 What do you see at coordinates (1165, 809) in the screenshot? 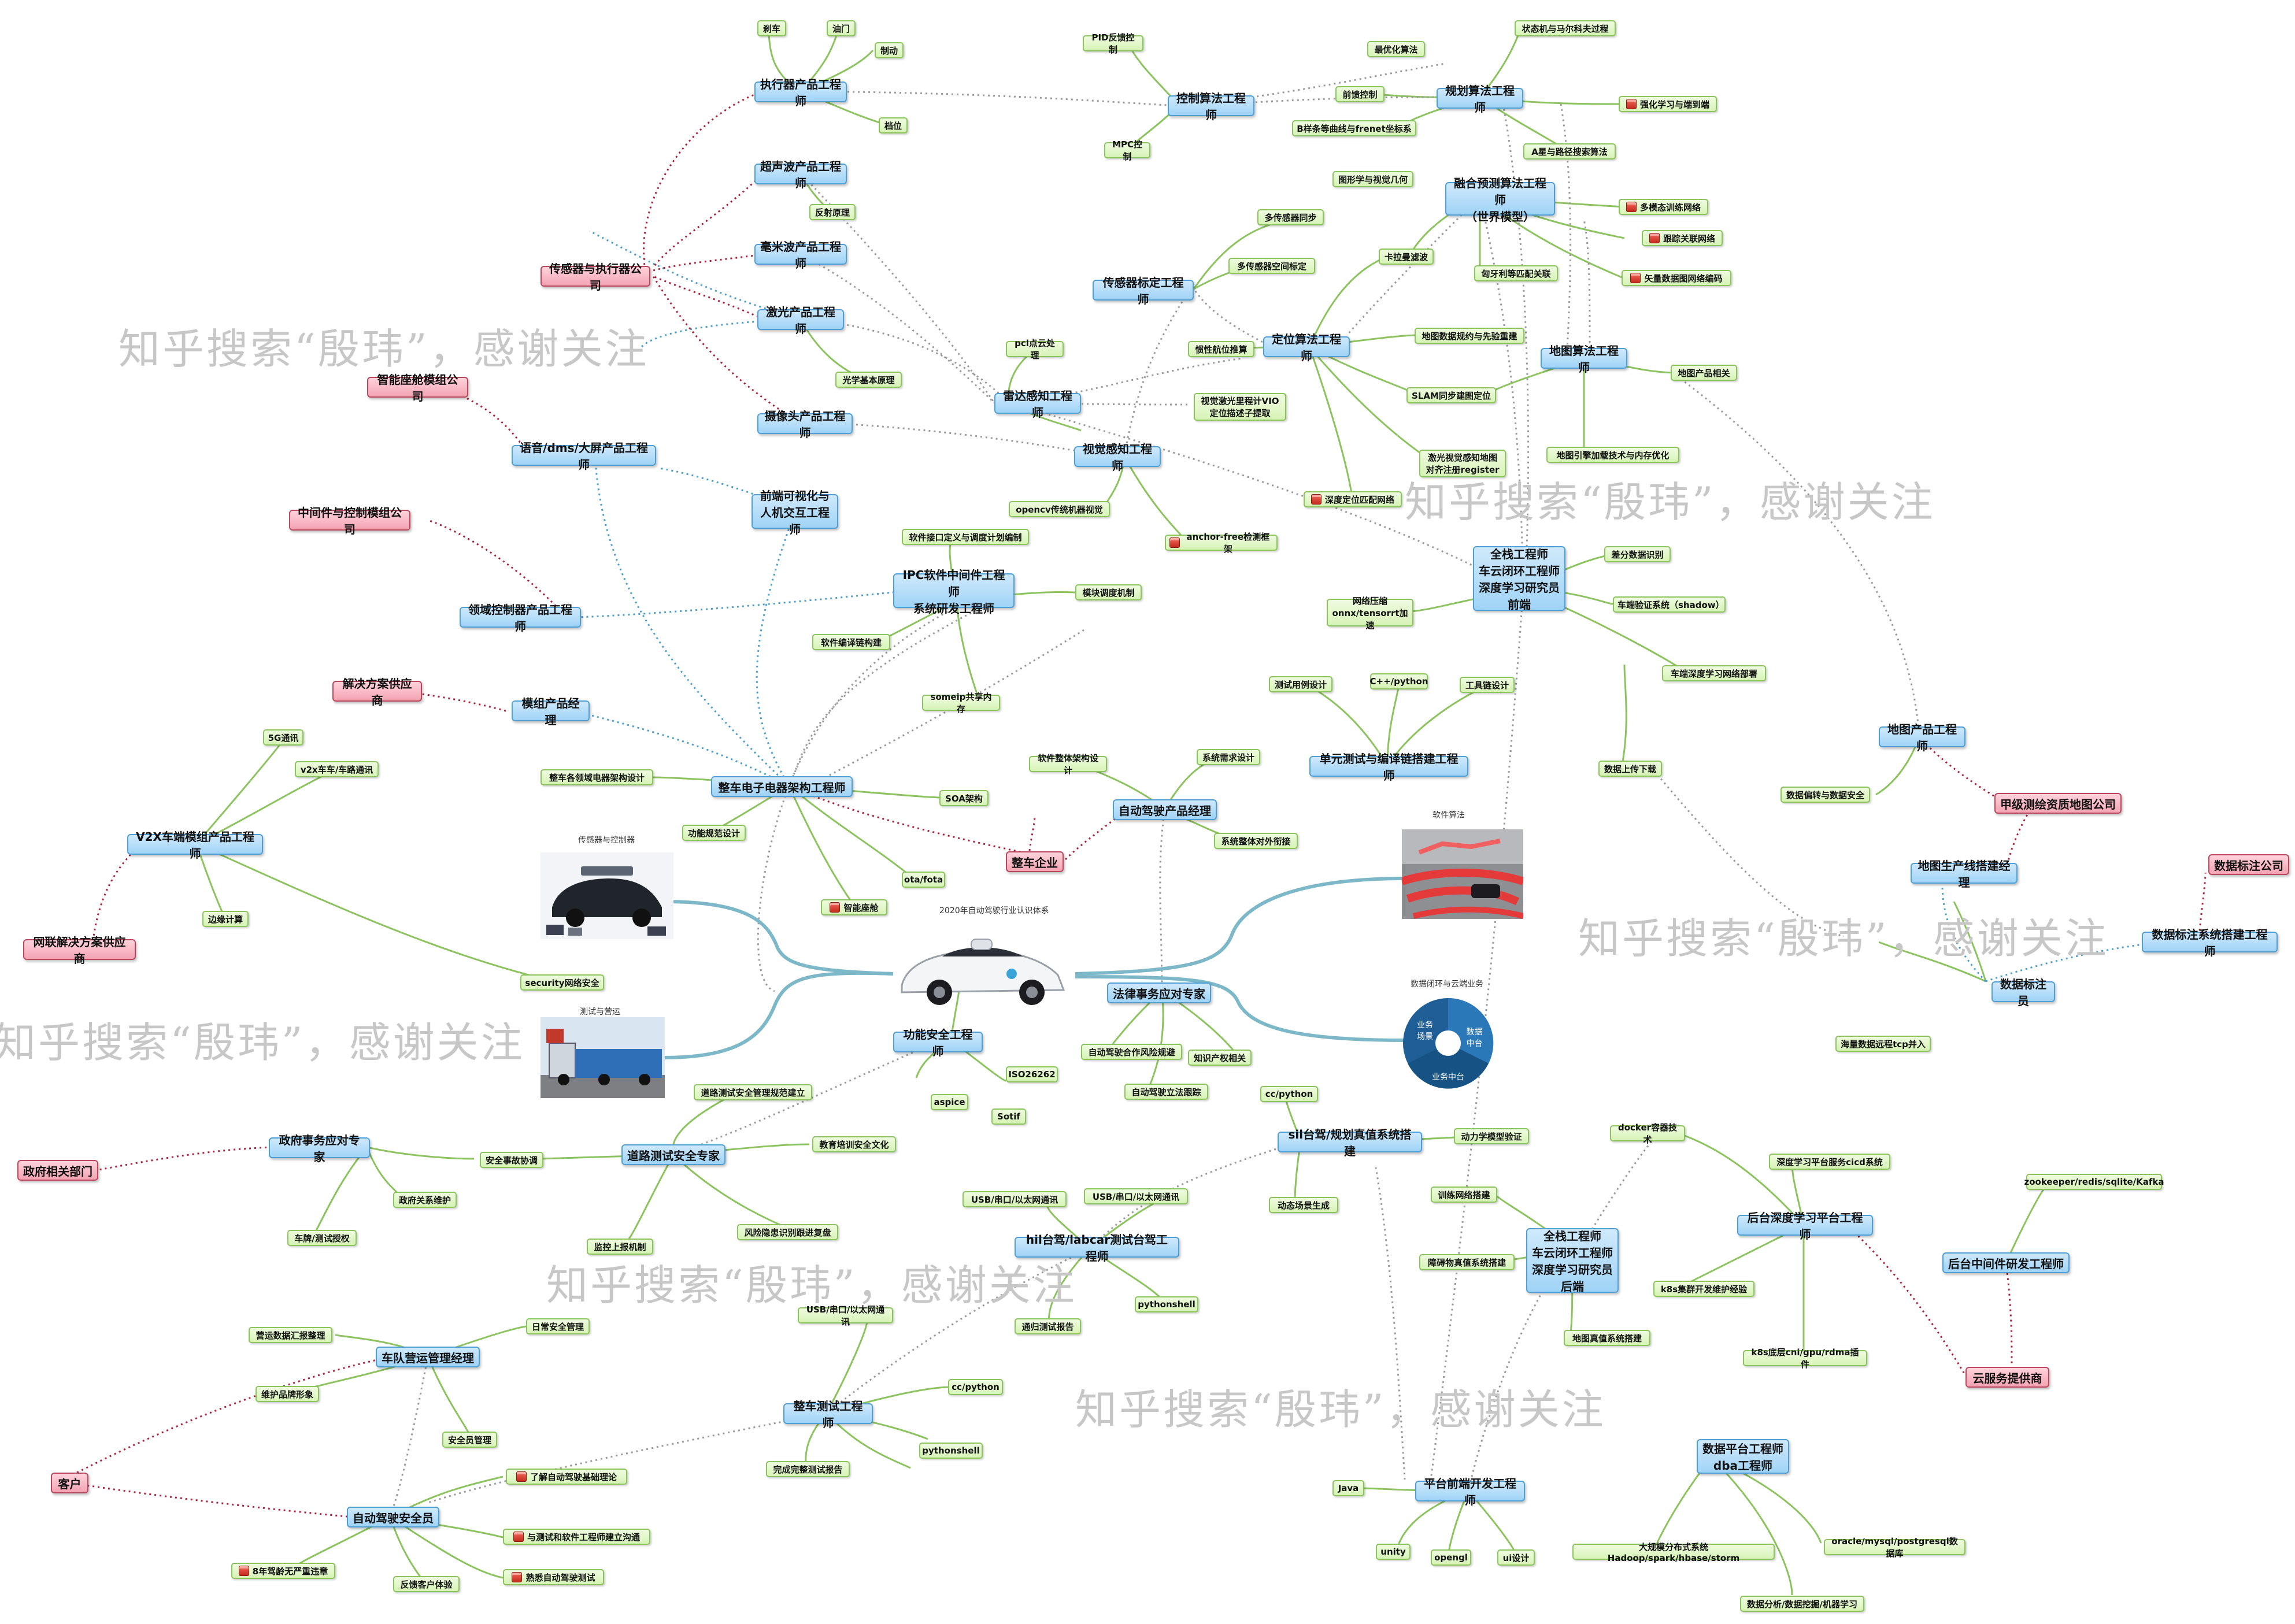
I see `node-ad-product-manager: 自动驾驶产品经理` at bounding box center [1165, 809].